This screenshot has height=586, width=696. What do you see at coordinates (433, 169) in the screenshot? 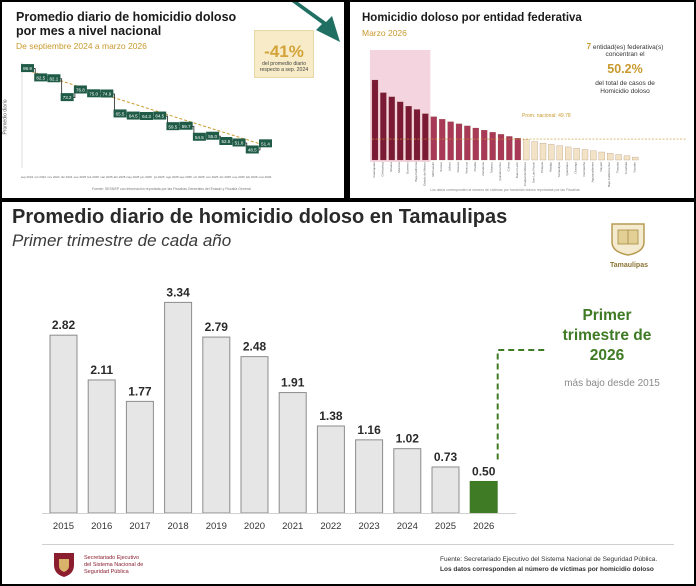
I see `state-label-7: Michoacán` at bounding box center [433, 169].